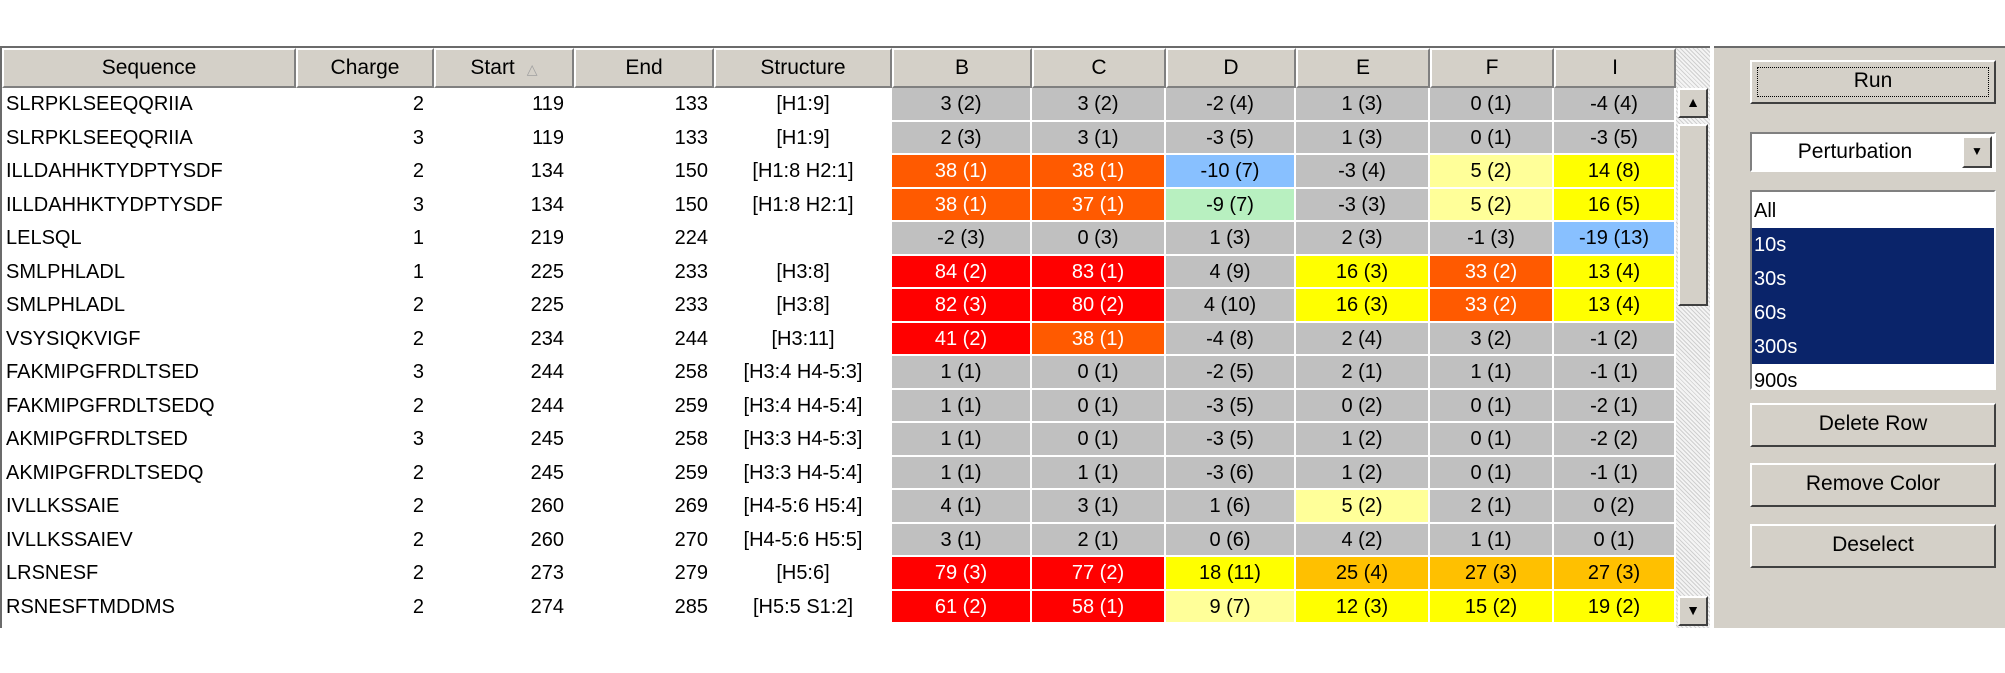 This screenshot has width=2005, height=673. Describe the element at coordinates (1615, 607) in the screenshot. I see `value-cell: 19 (2)` at that location.